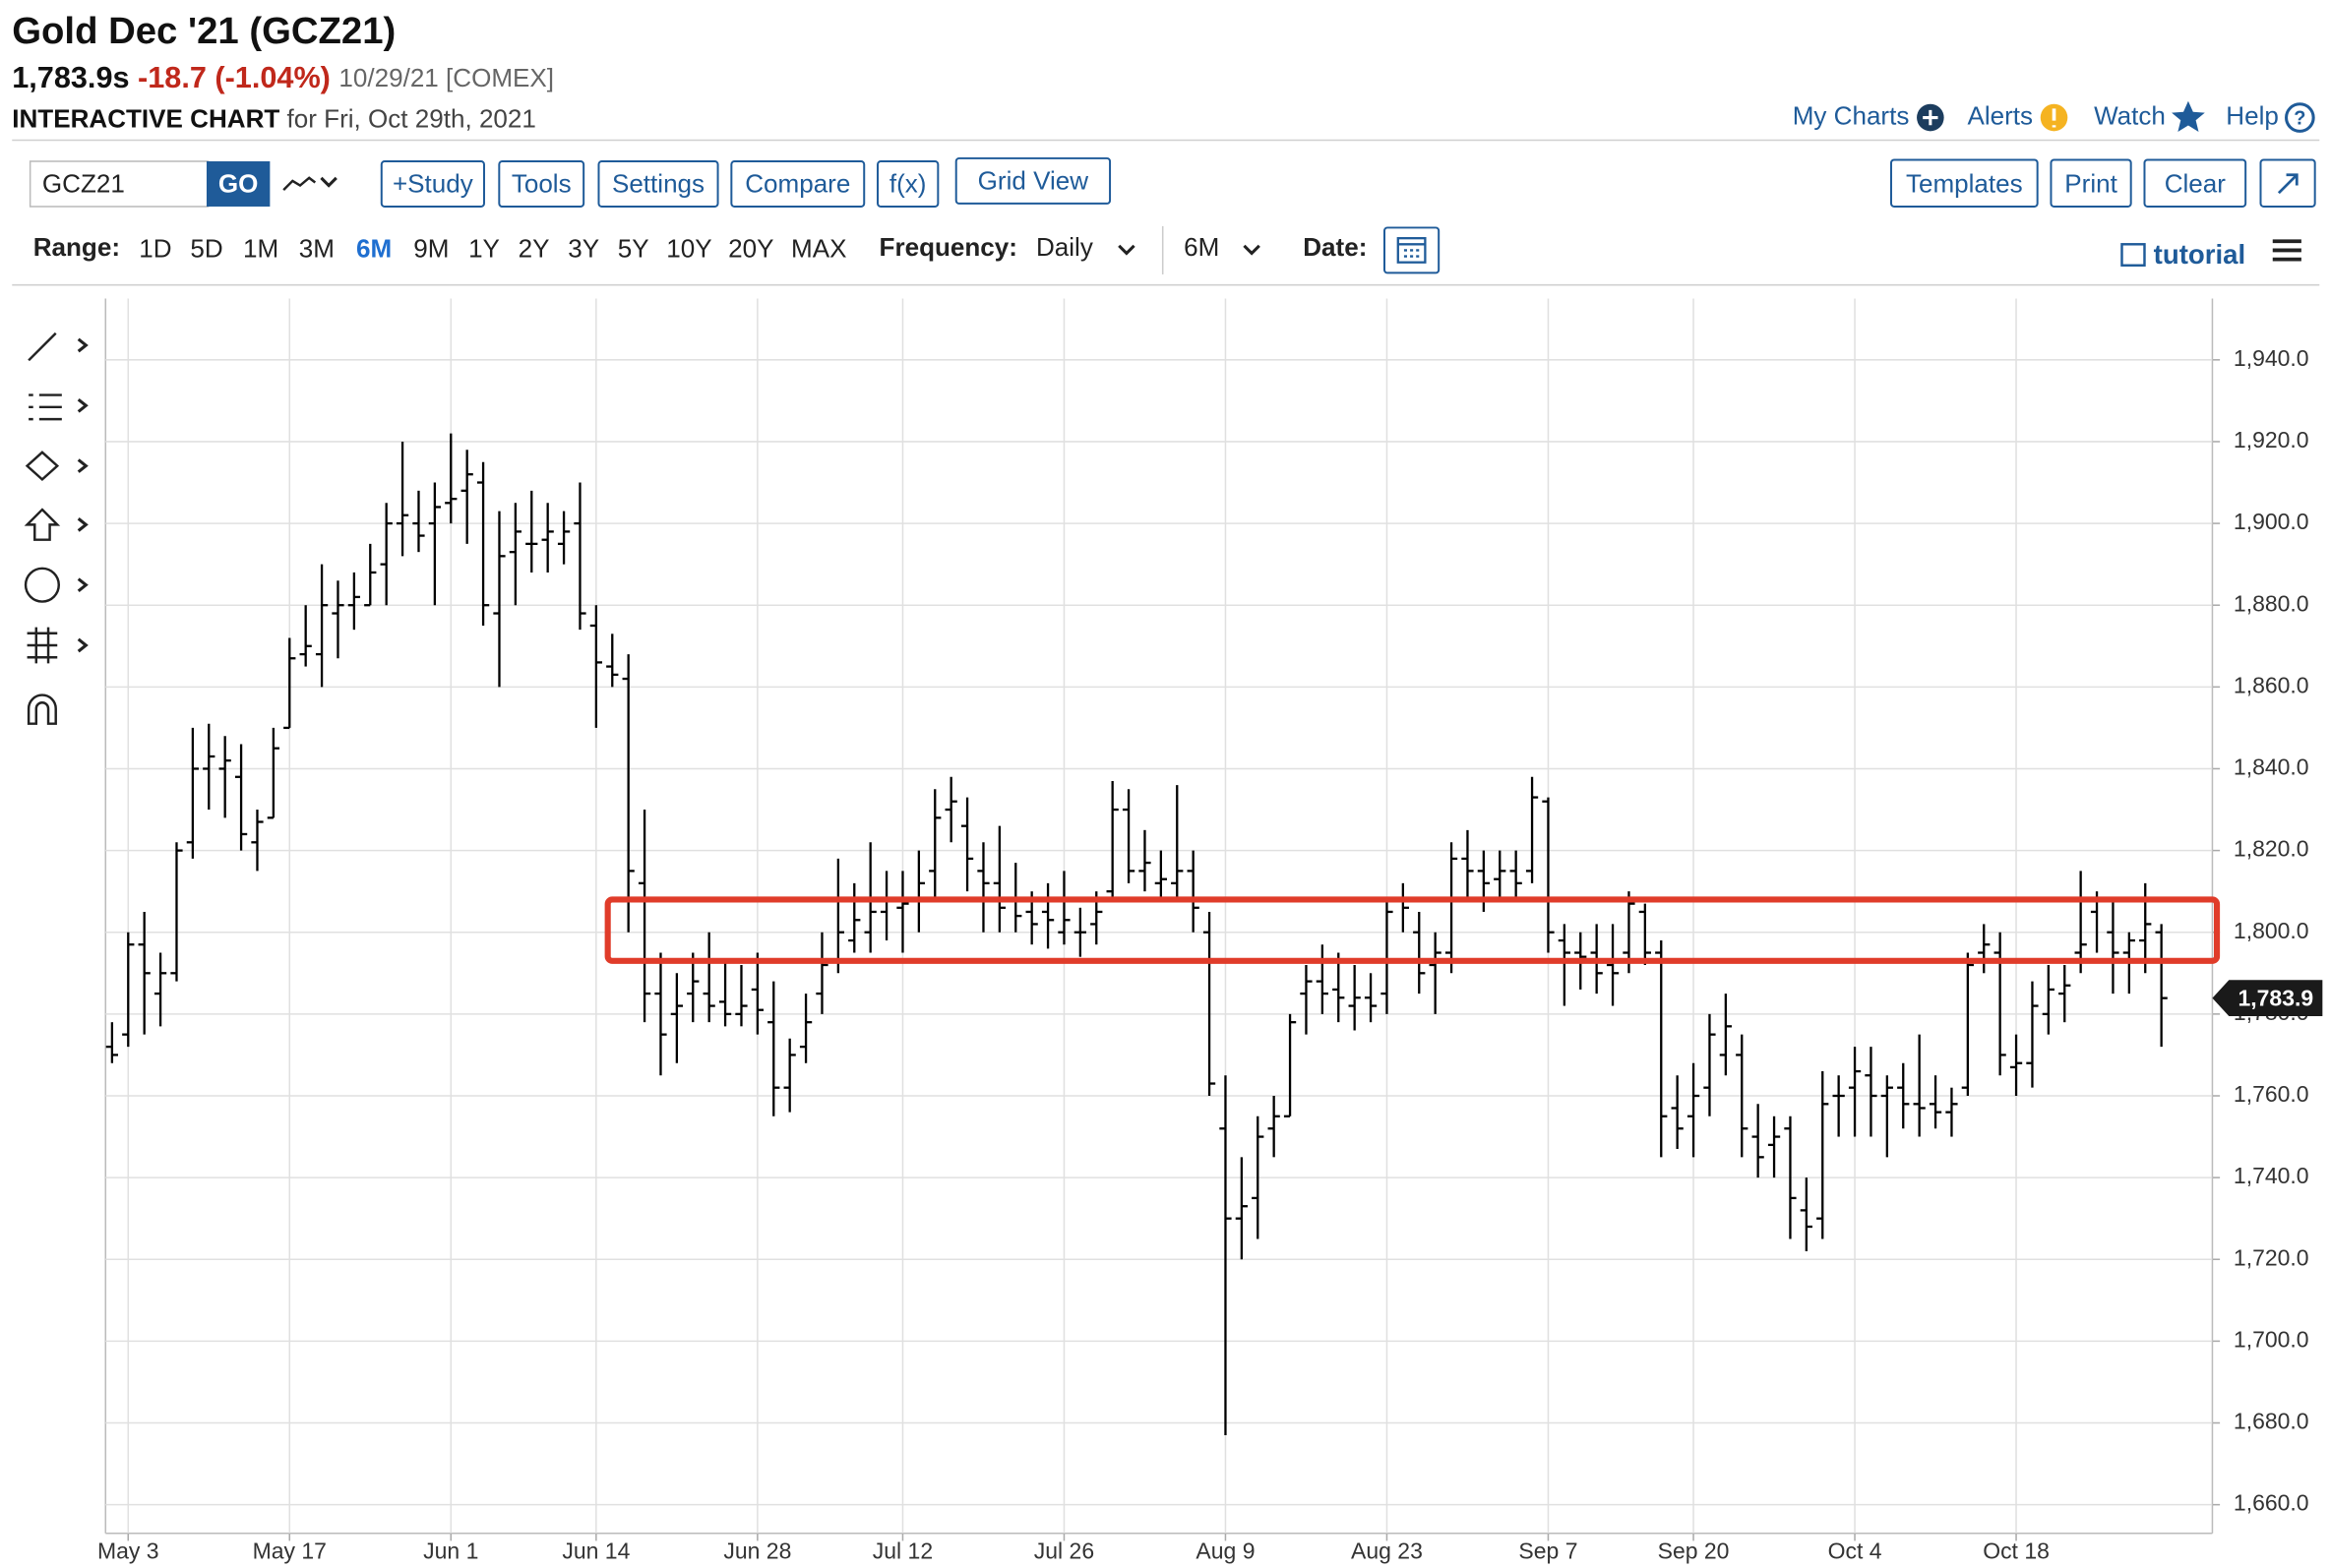 The width and height of the screenshot is (2330, 1568). I want to click on toolbar-button-label: Settings, so click(658, 183).